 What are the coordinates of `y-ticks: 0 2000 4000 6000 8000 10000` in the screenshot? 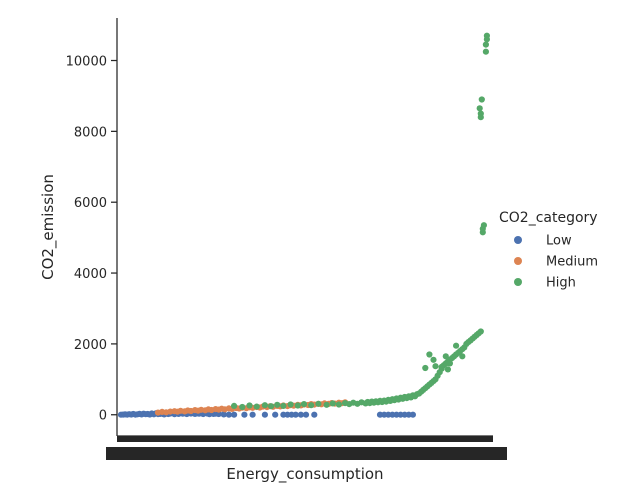 It's located at (91, 239).